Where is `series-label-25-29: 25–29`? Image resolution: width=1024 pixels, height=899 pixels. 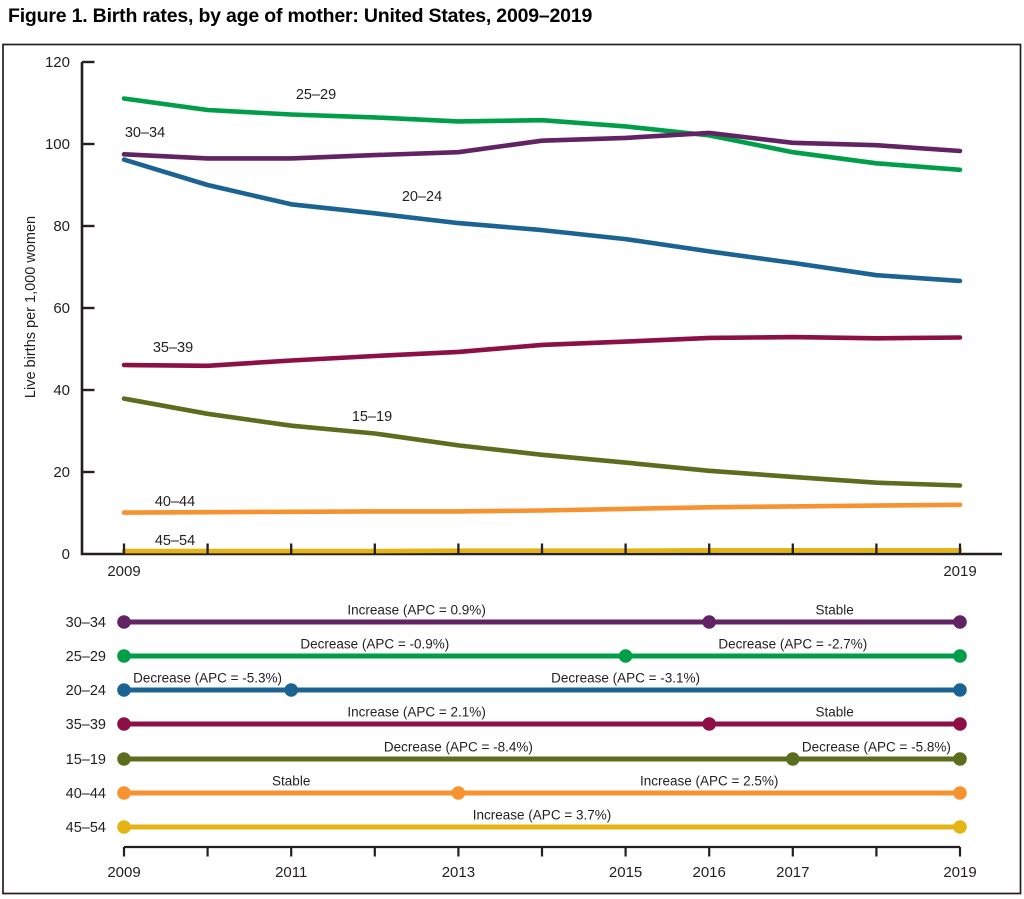 series-label-25-29: 25–29 is located at coordinates (316, 95).